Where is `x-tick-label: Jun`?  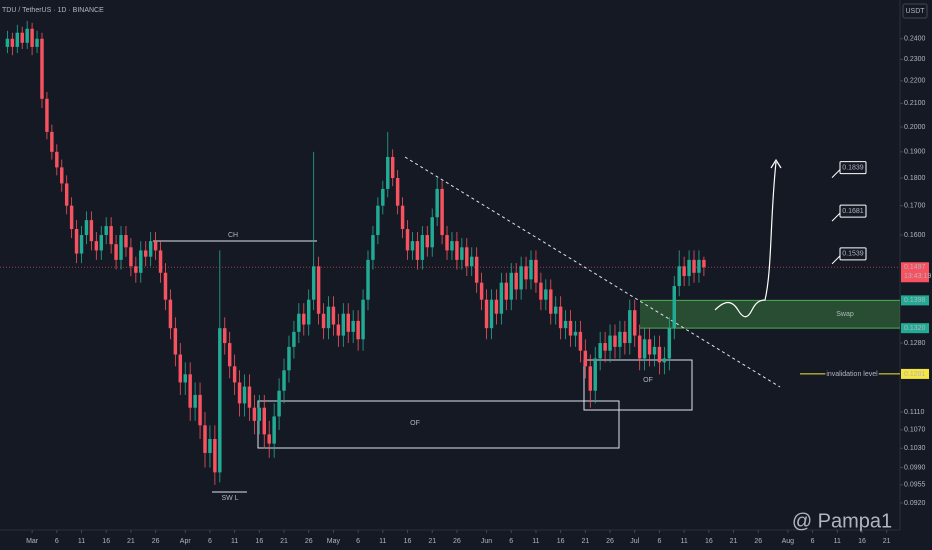
x-tick-label: Jun is located at coordinates (486, 541).